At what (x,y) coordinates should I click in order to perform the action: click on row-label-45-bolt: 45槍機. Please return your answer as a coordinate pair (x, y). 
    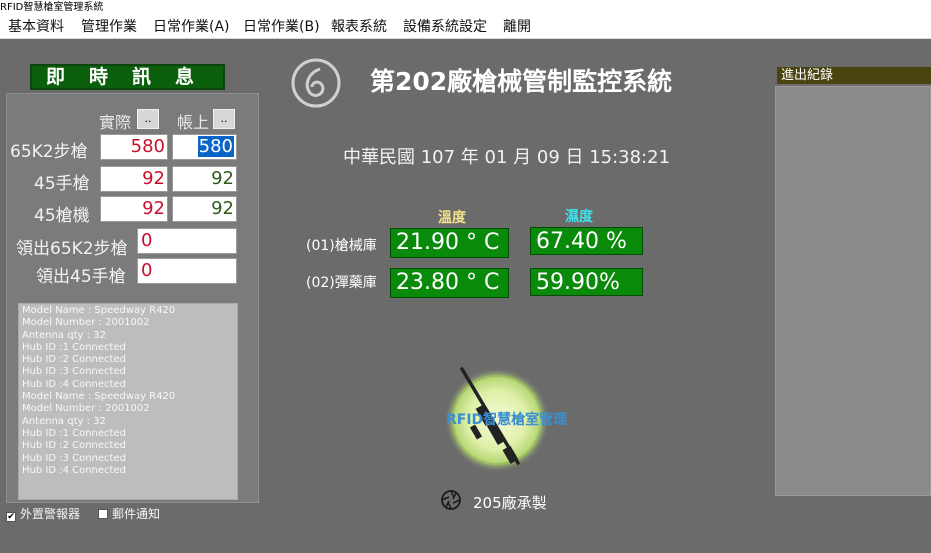
    Looking at the image, I should click on (62, 216).